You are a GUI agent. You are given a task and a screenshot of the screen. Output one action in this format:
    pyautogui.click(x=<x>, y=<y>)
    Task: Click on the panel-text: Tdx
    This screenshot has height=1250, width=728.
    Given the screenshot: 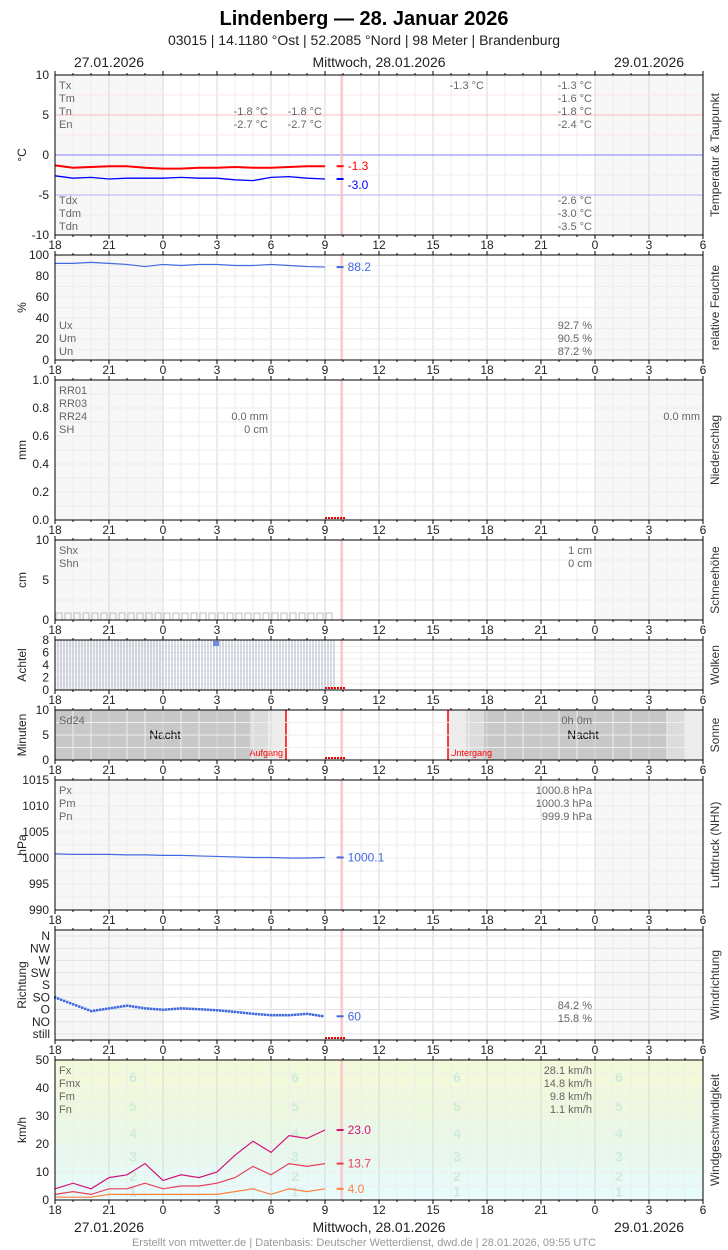 What is the action you would take?
    pyautogui.click(x=68, y=201)
    